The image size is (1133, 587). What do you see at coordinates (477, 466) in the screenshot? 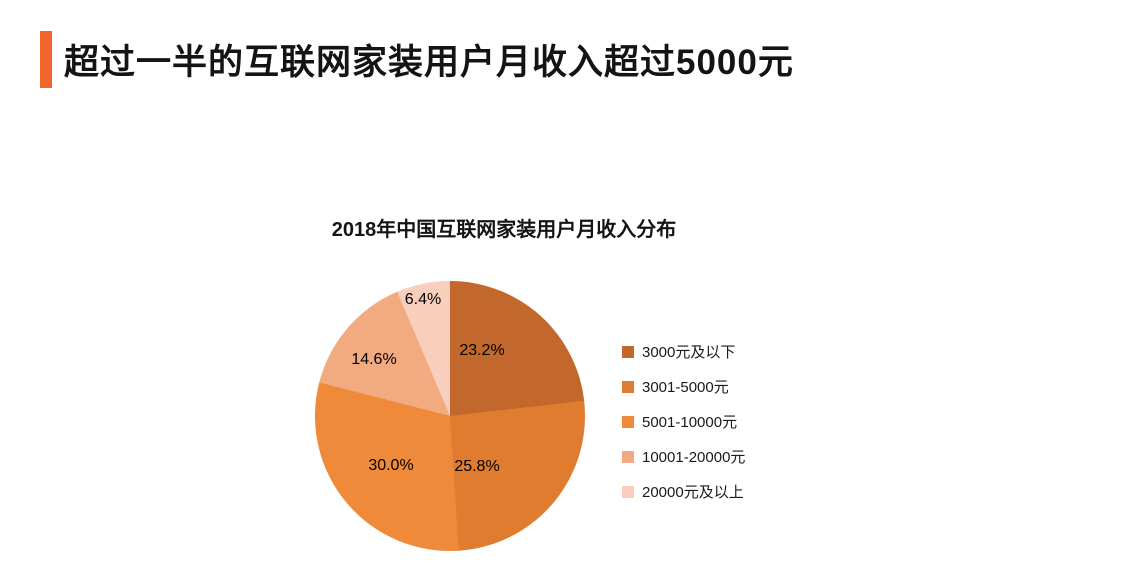
I see `slice-label-2: 25.8%` at bounding box center [477, 466].